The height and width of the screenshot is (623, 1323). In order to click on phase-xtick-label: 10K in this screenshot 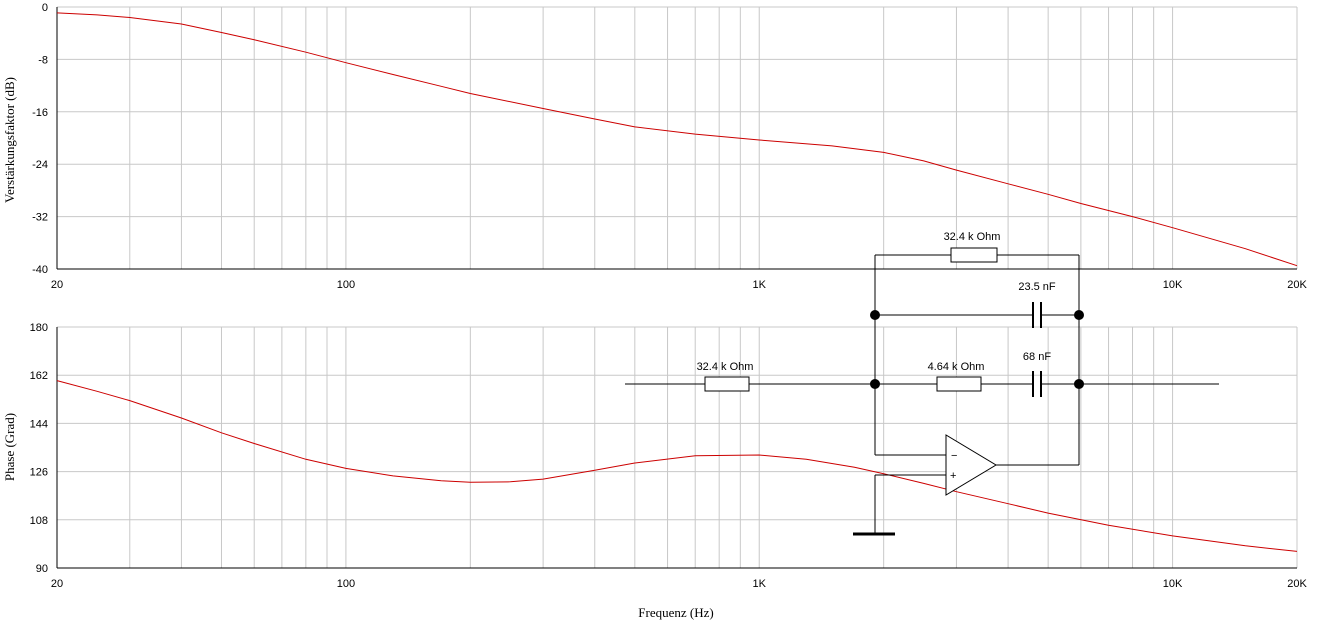, I will do `click(1173, 584)`.